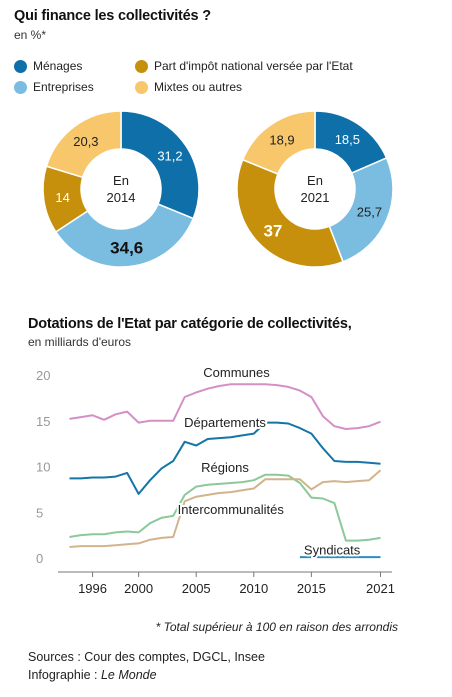  What do you see at coordinates (63, 87) in the screenshot?
I see `legend-label: Entreprises` at bounding box center [63, 87].